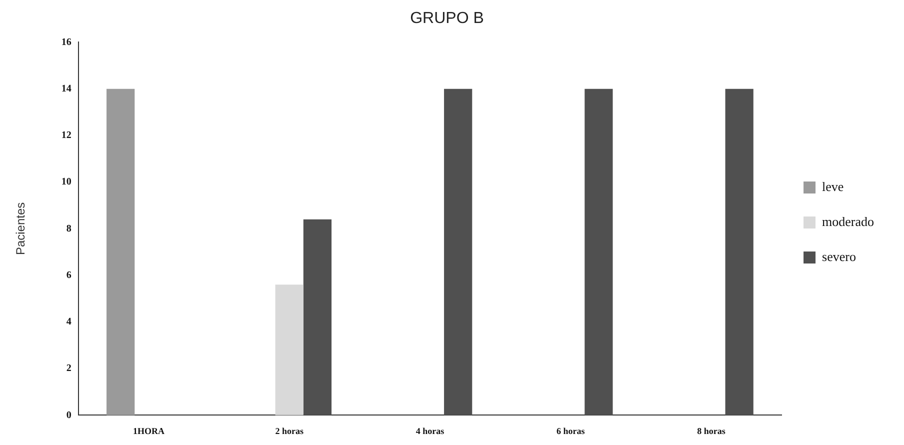 Image resolution: width=904 pixels, height=445 pixels. Describe the element at coordinates (69, 415) in the screenshot. I see `y-tick-label: 0` at that location.